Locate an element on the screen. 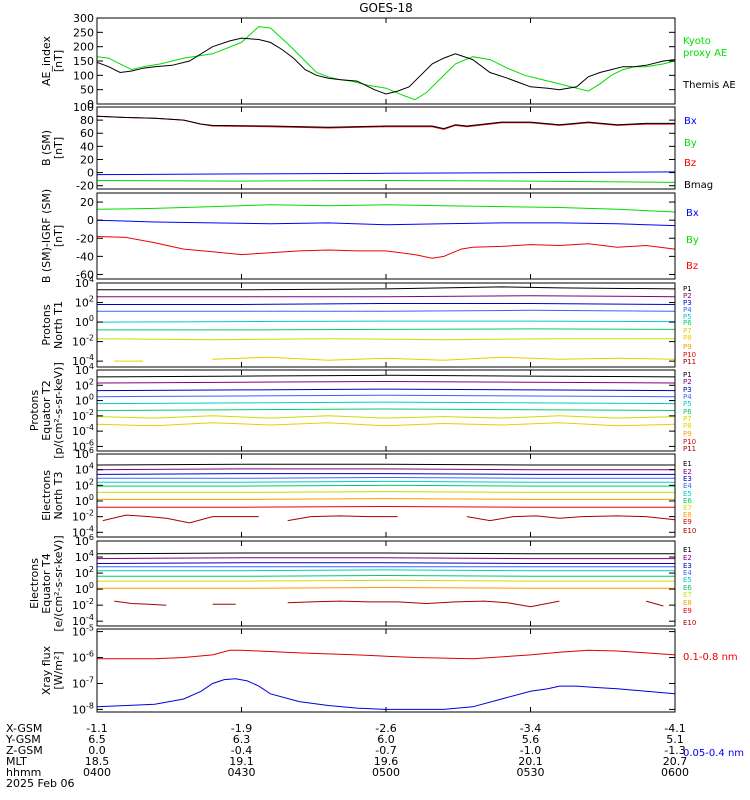  panel-7-series is located at coordinates (386, 580).